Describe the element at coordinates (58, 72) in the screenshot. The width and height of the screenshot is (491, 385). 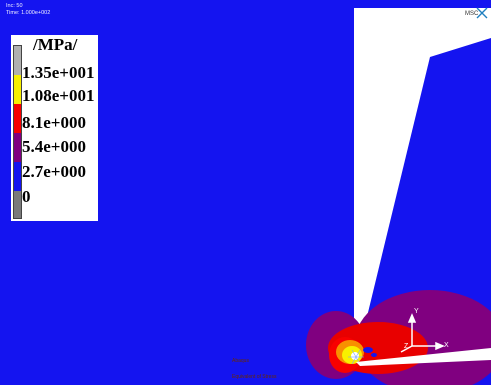
I see `legend-label: 1.35e+001` at that location.